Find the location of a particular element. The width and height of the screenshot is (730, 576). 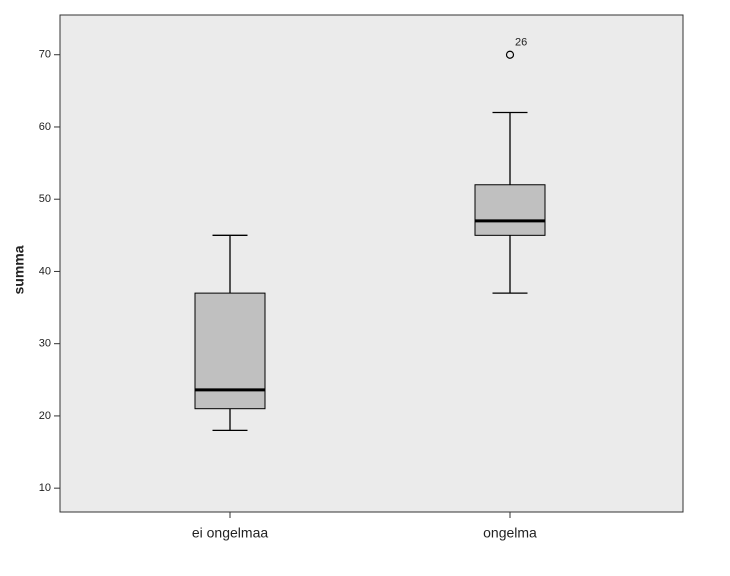

x-tick-label: ei ongelmaa is located at coordinates (230, 533).